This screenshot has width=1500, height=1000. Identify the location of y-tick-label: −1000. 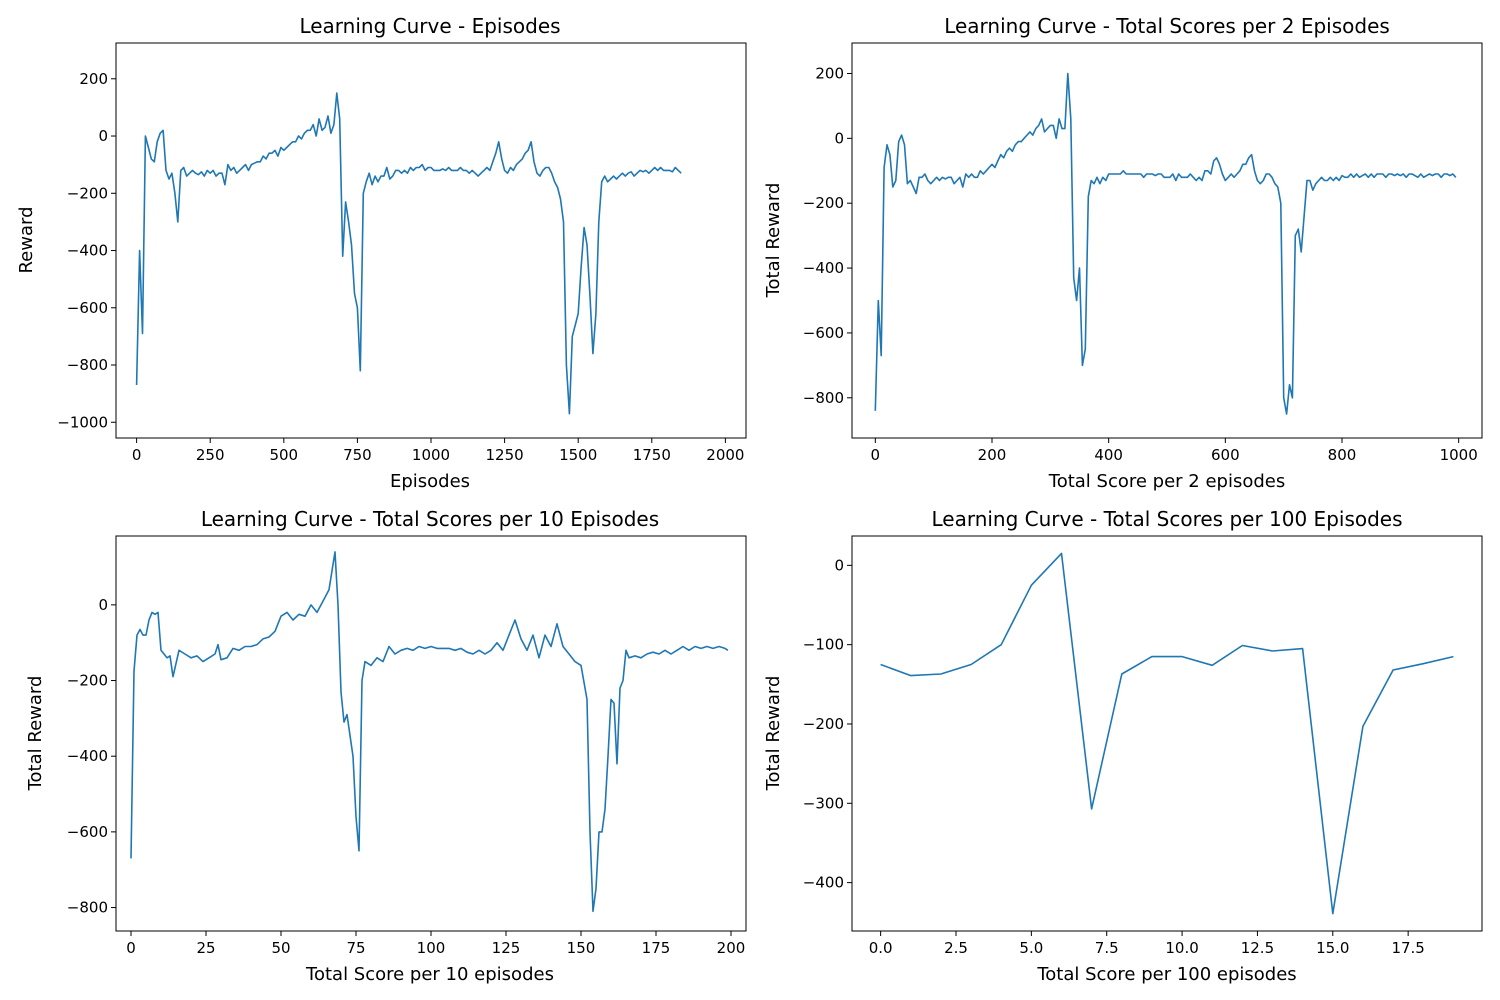
(82, 422).